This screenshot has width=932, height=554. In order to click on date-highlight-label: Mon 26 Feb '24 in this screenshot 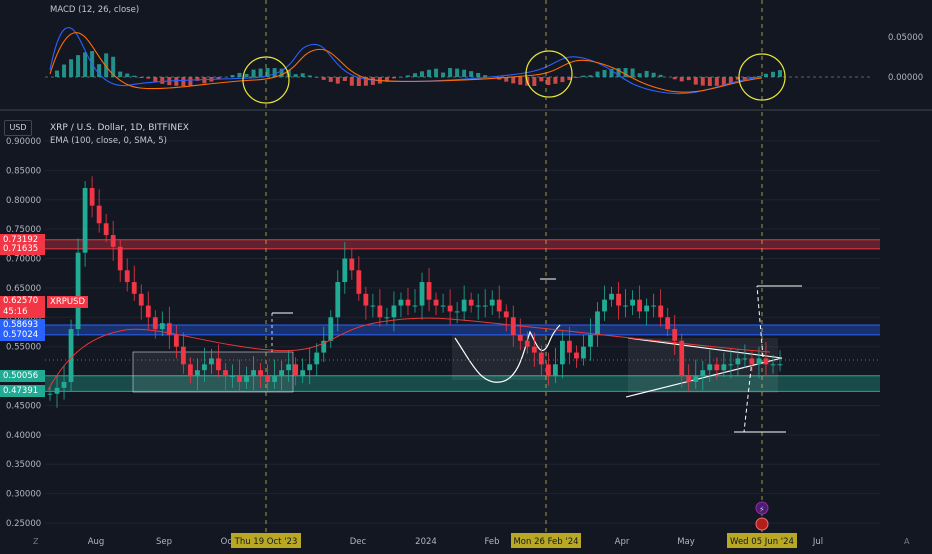, I will do `click(545, 542)`.